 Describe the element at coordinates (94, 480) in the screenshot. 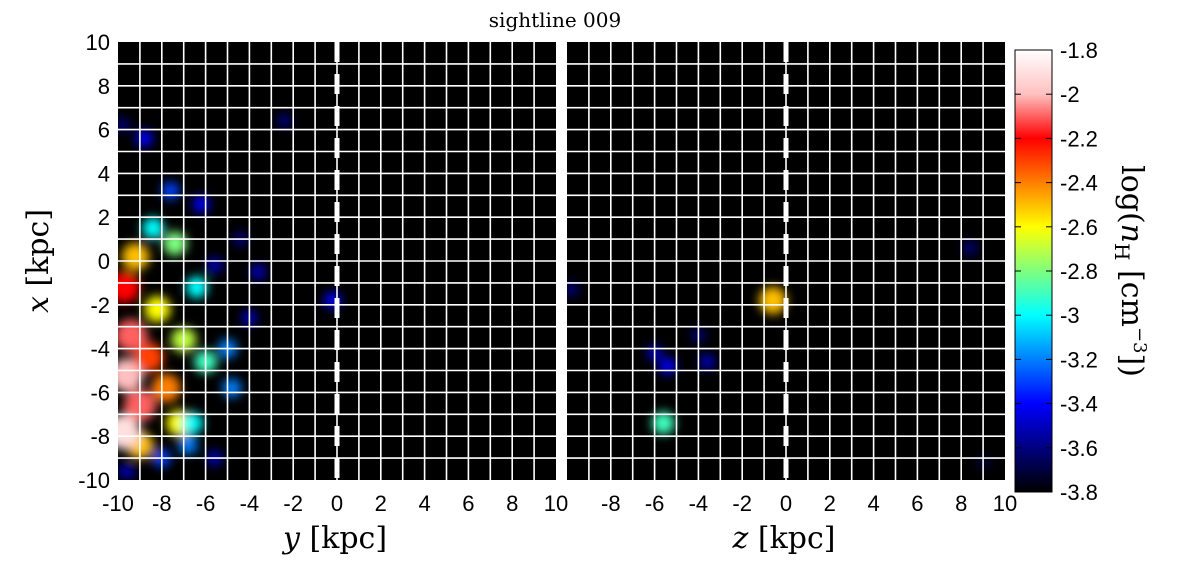

I see `y-tick-label: -10` at that location.